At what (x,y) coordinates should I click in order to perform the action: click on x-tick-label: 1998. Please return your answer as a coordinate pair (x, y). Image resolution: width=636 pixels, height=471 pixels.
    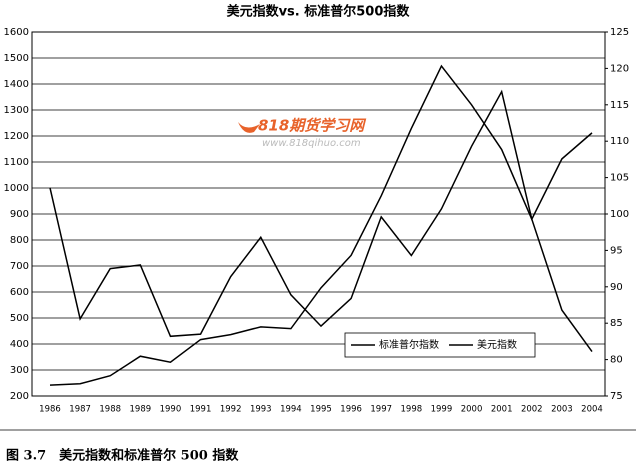
    Looking at the image, I should click on (412, 410).